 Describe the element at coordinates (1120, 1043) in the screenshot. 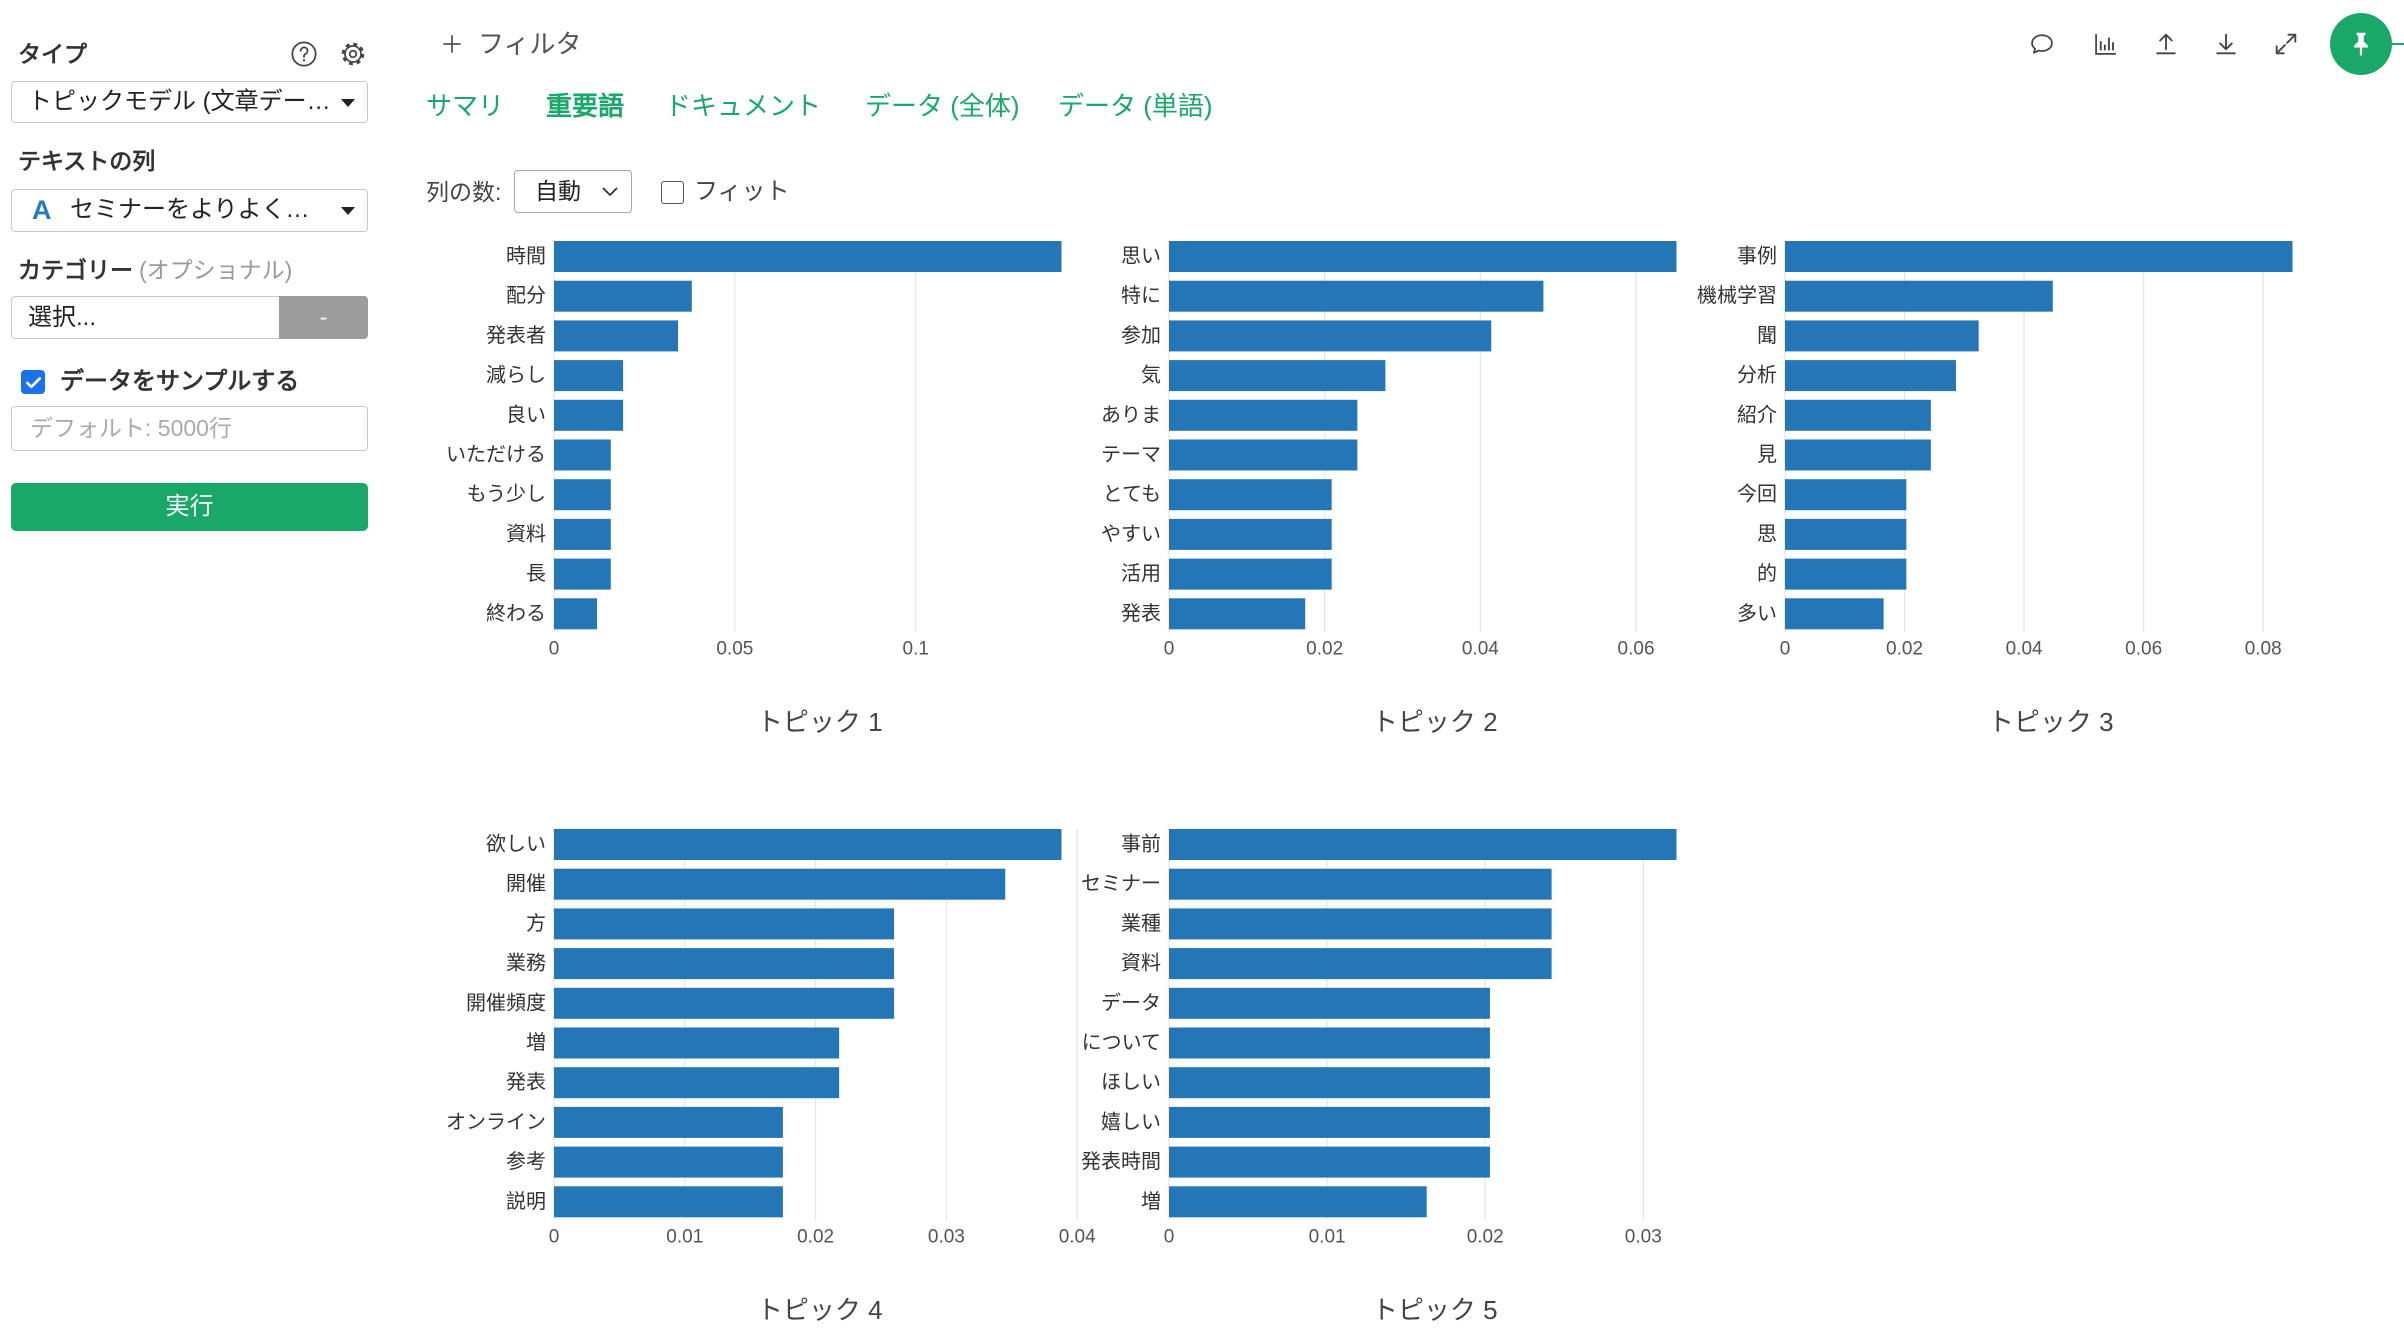

I see `category-label: について` at that location.